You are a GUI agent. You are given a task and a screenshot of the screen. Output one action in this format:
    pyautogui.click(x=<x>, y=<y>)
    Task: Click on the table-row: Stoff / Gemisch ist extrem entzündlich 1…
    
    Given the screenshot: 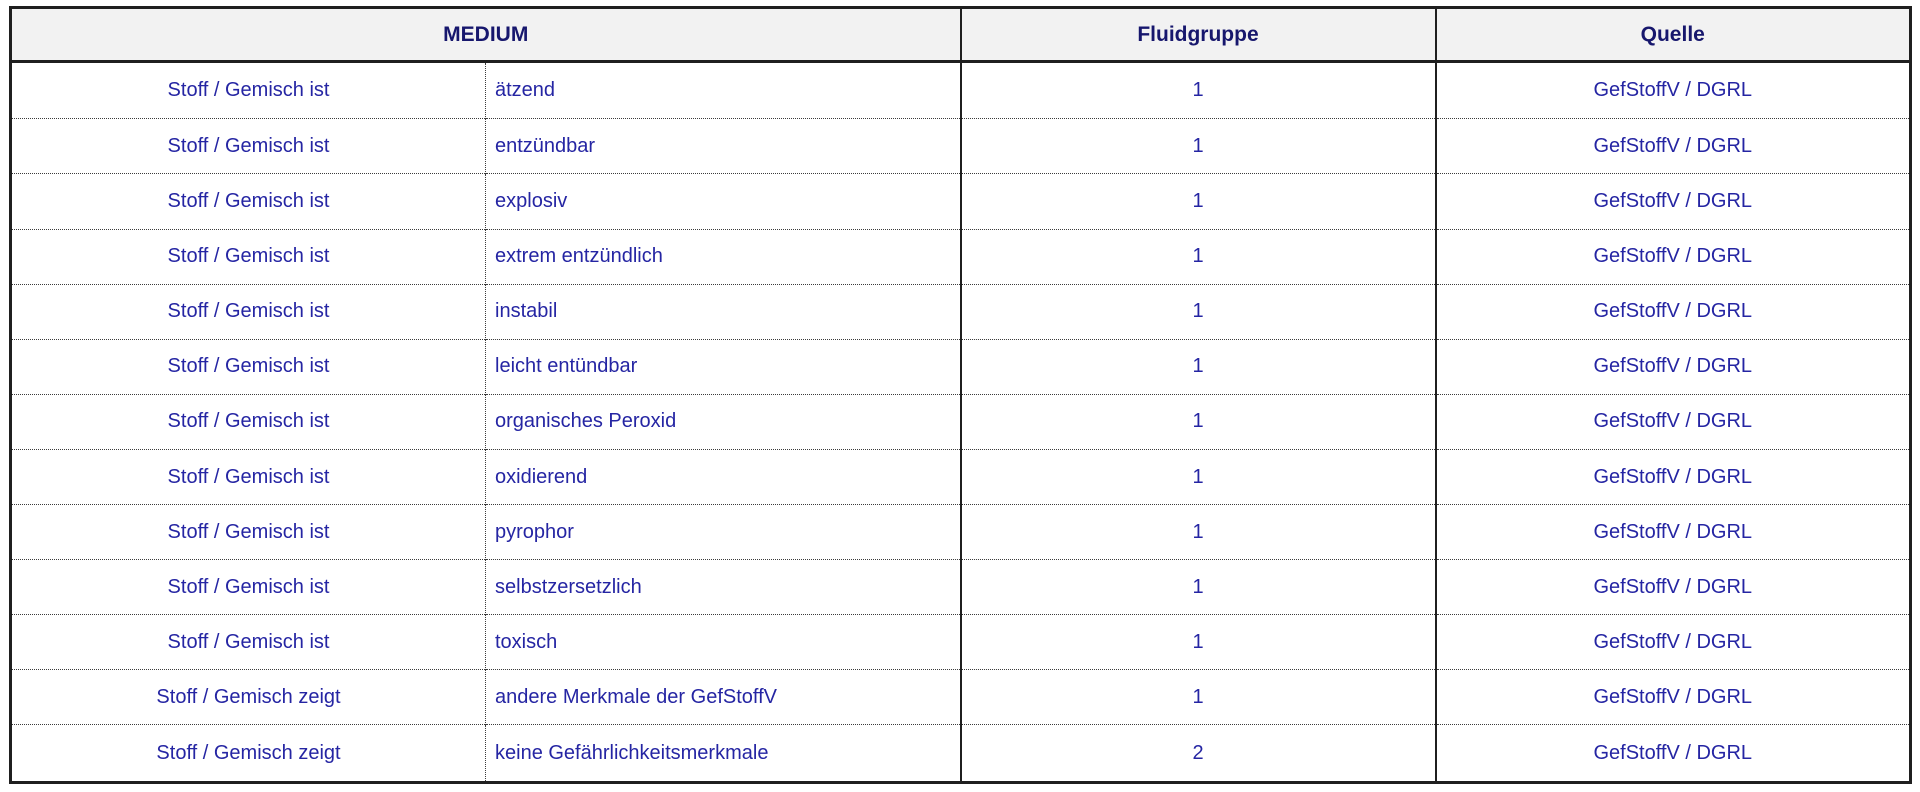 What is the action you would take?
    pyautogui.click(x=960, y=256)
    